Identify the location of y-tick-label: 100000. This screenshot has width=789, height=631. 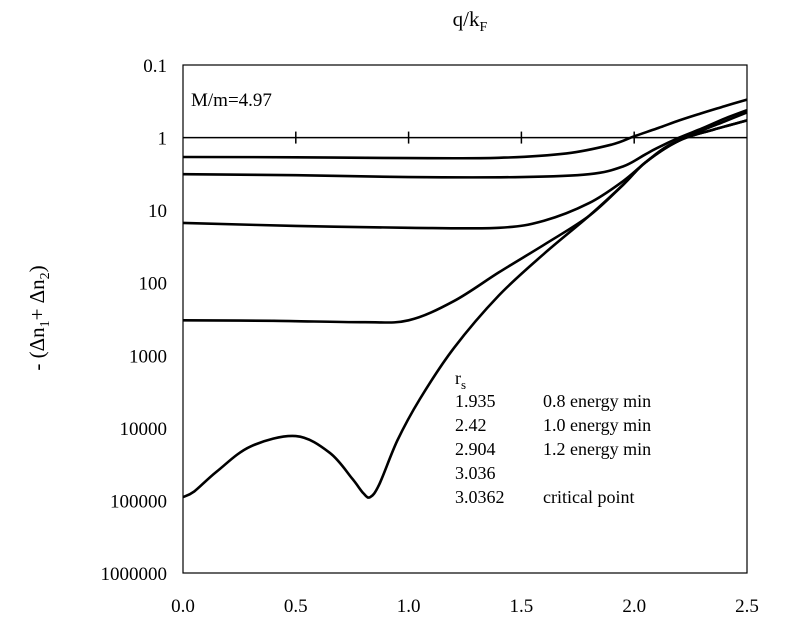
(138, 501).